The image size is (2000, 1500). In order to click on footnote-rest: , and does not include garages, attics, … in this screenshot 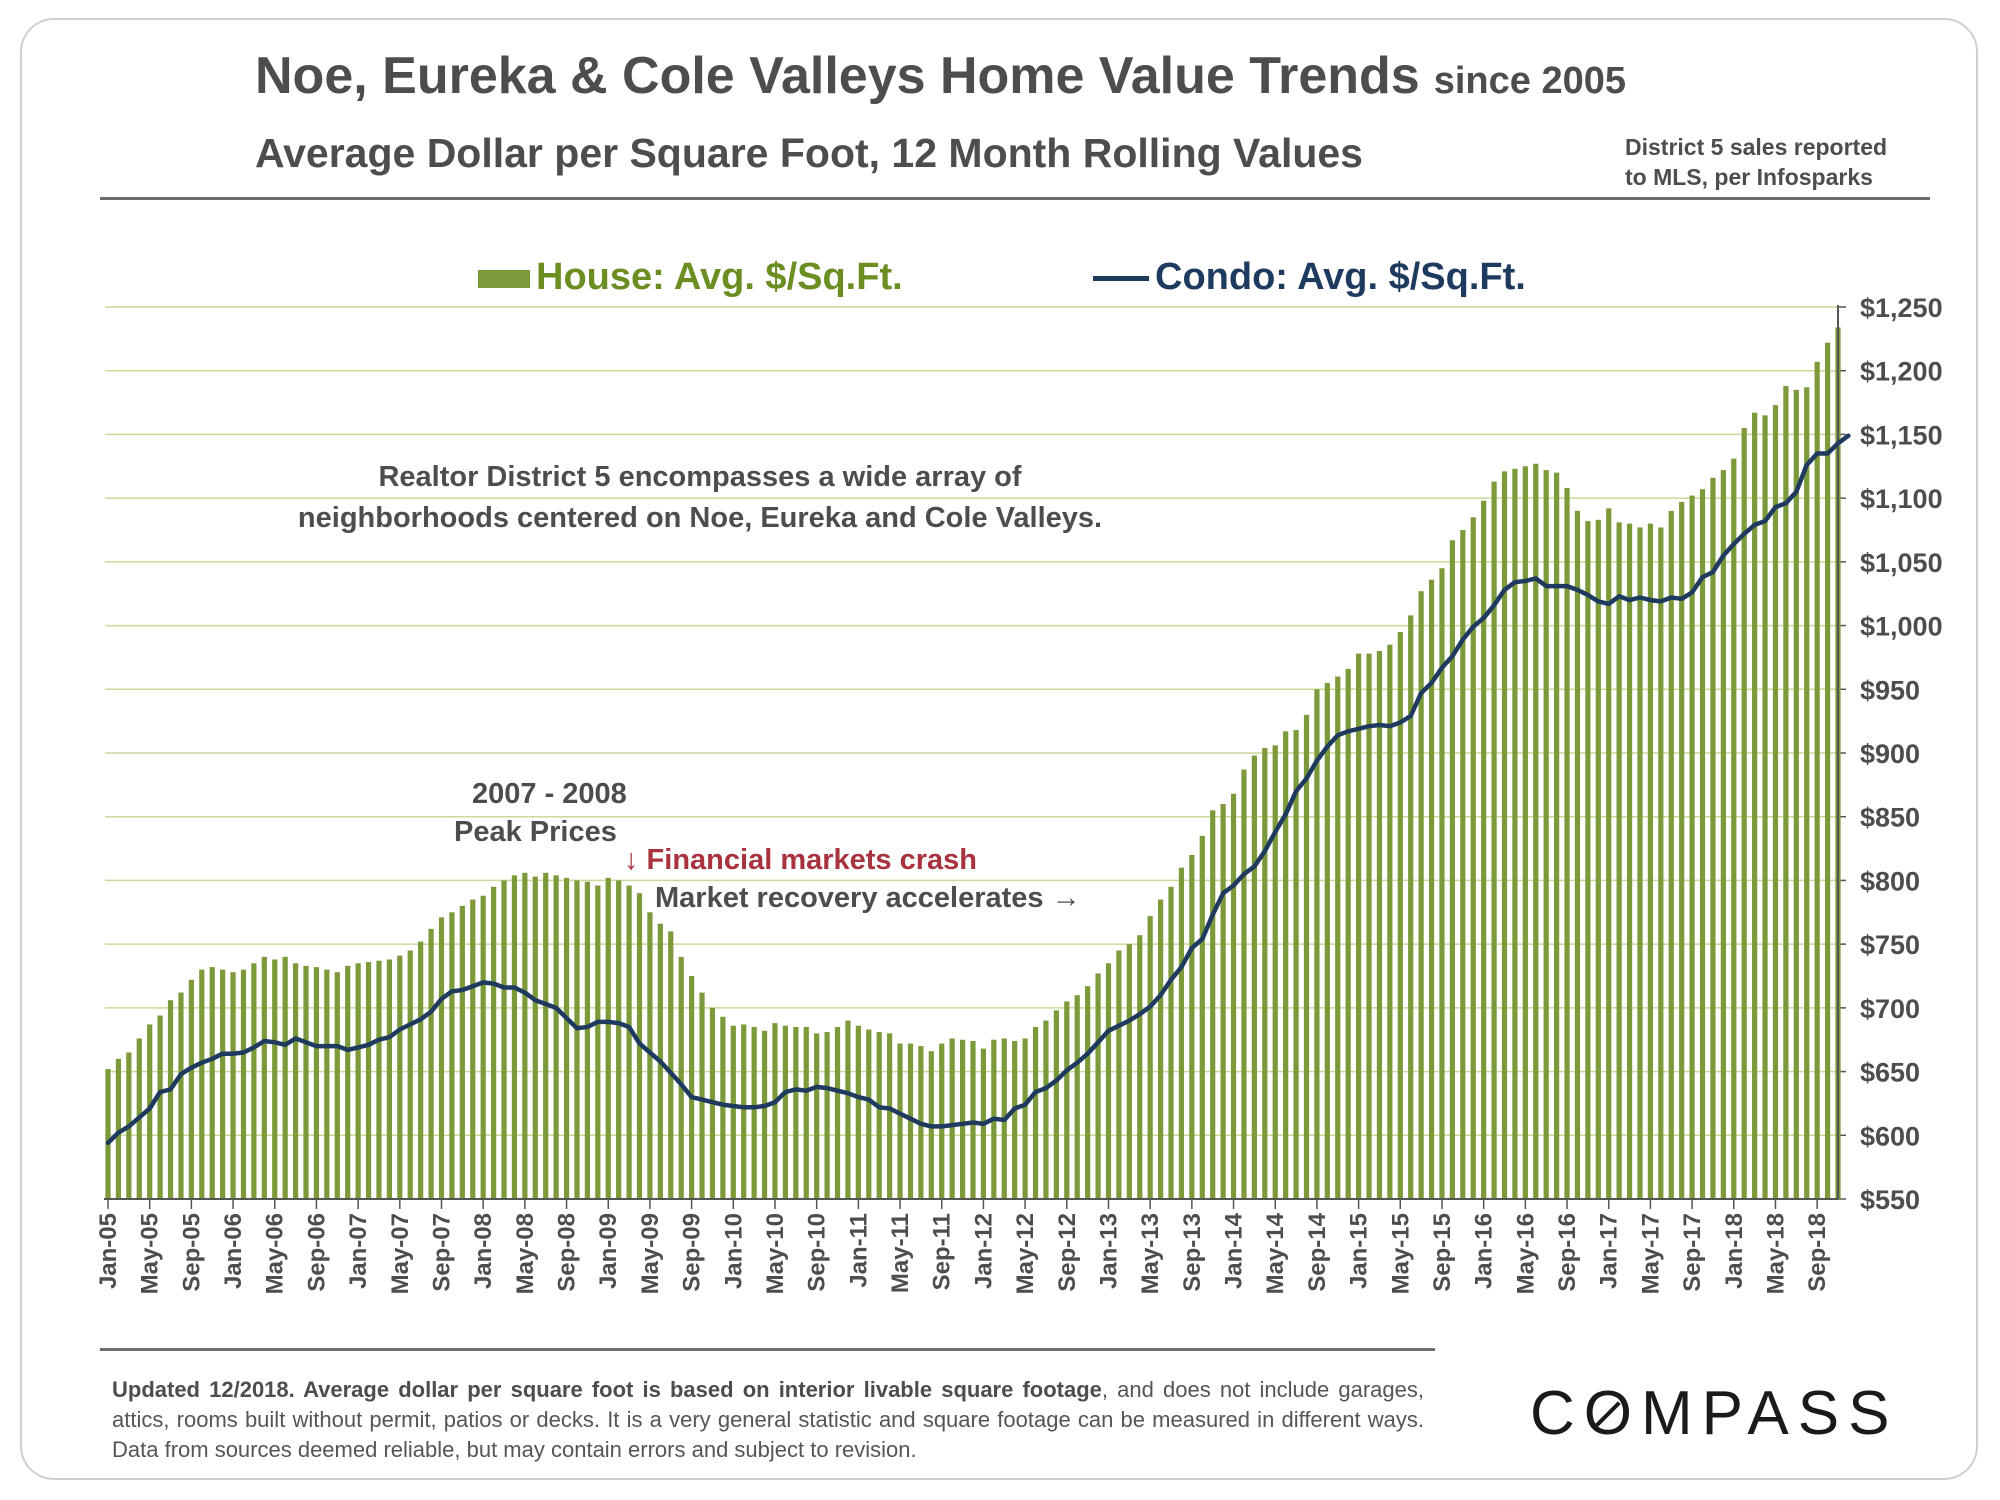, I will do `click(768, 1419)`.